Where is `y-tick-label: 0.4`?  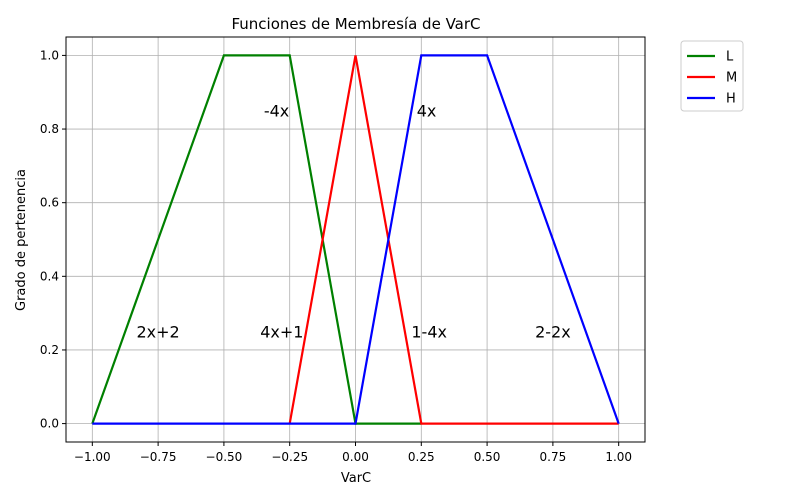 y-tick-label: 0.4 is located at coordinates (49, 276).